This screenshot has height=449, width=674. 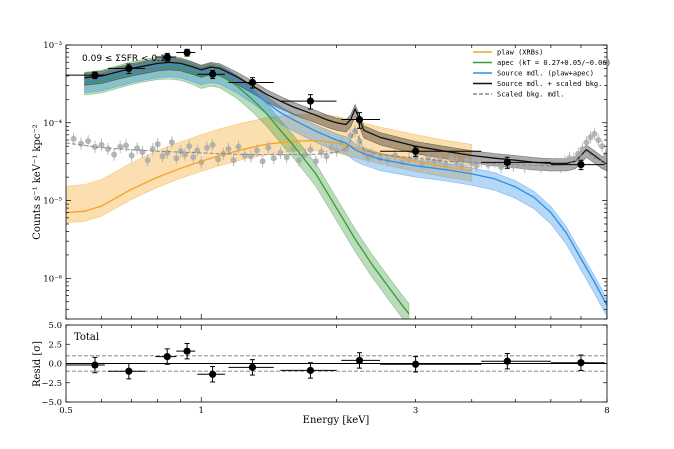 I want to click on residual-panel-title: Total, so click(x=86, y=337).